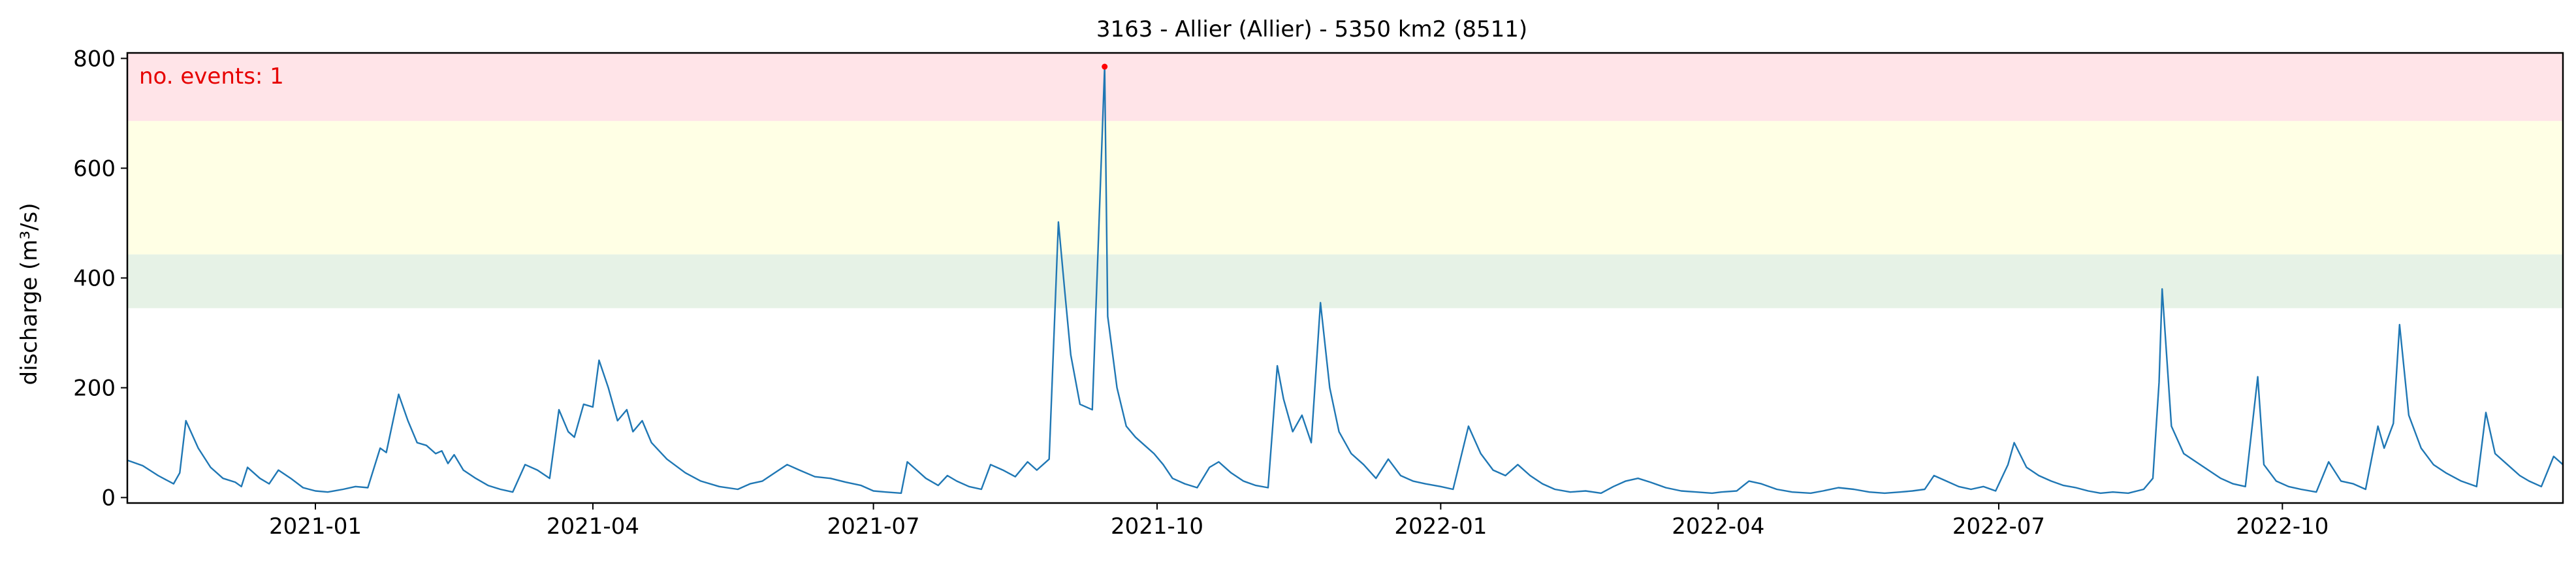 This screenshot has height=569, width=2576. I want to click on x-tick-label: 2021-01, so click(316, 526).